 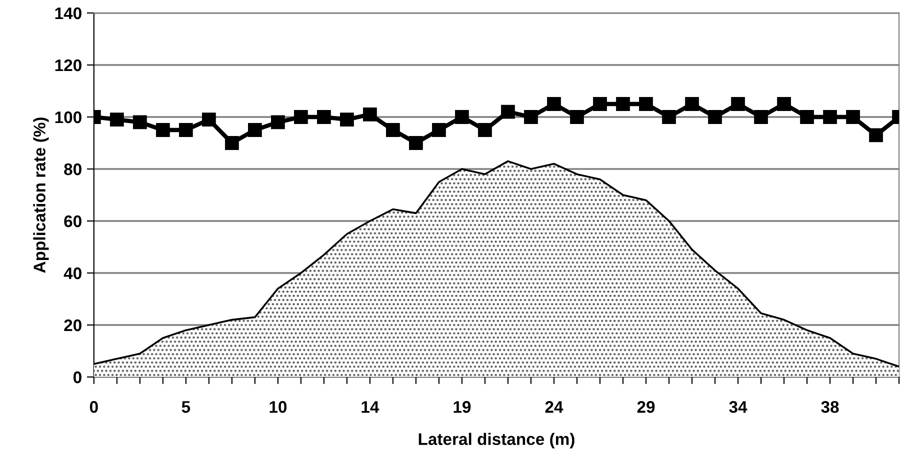 What do you see at coordinates (462, 407) in the screenshot?
I see `x-tick-label: 19` at bounding box center [462, 407].